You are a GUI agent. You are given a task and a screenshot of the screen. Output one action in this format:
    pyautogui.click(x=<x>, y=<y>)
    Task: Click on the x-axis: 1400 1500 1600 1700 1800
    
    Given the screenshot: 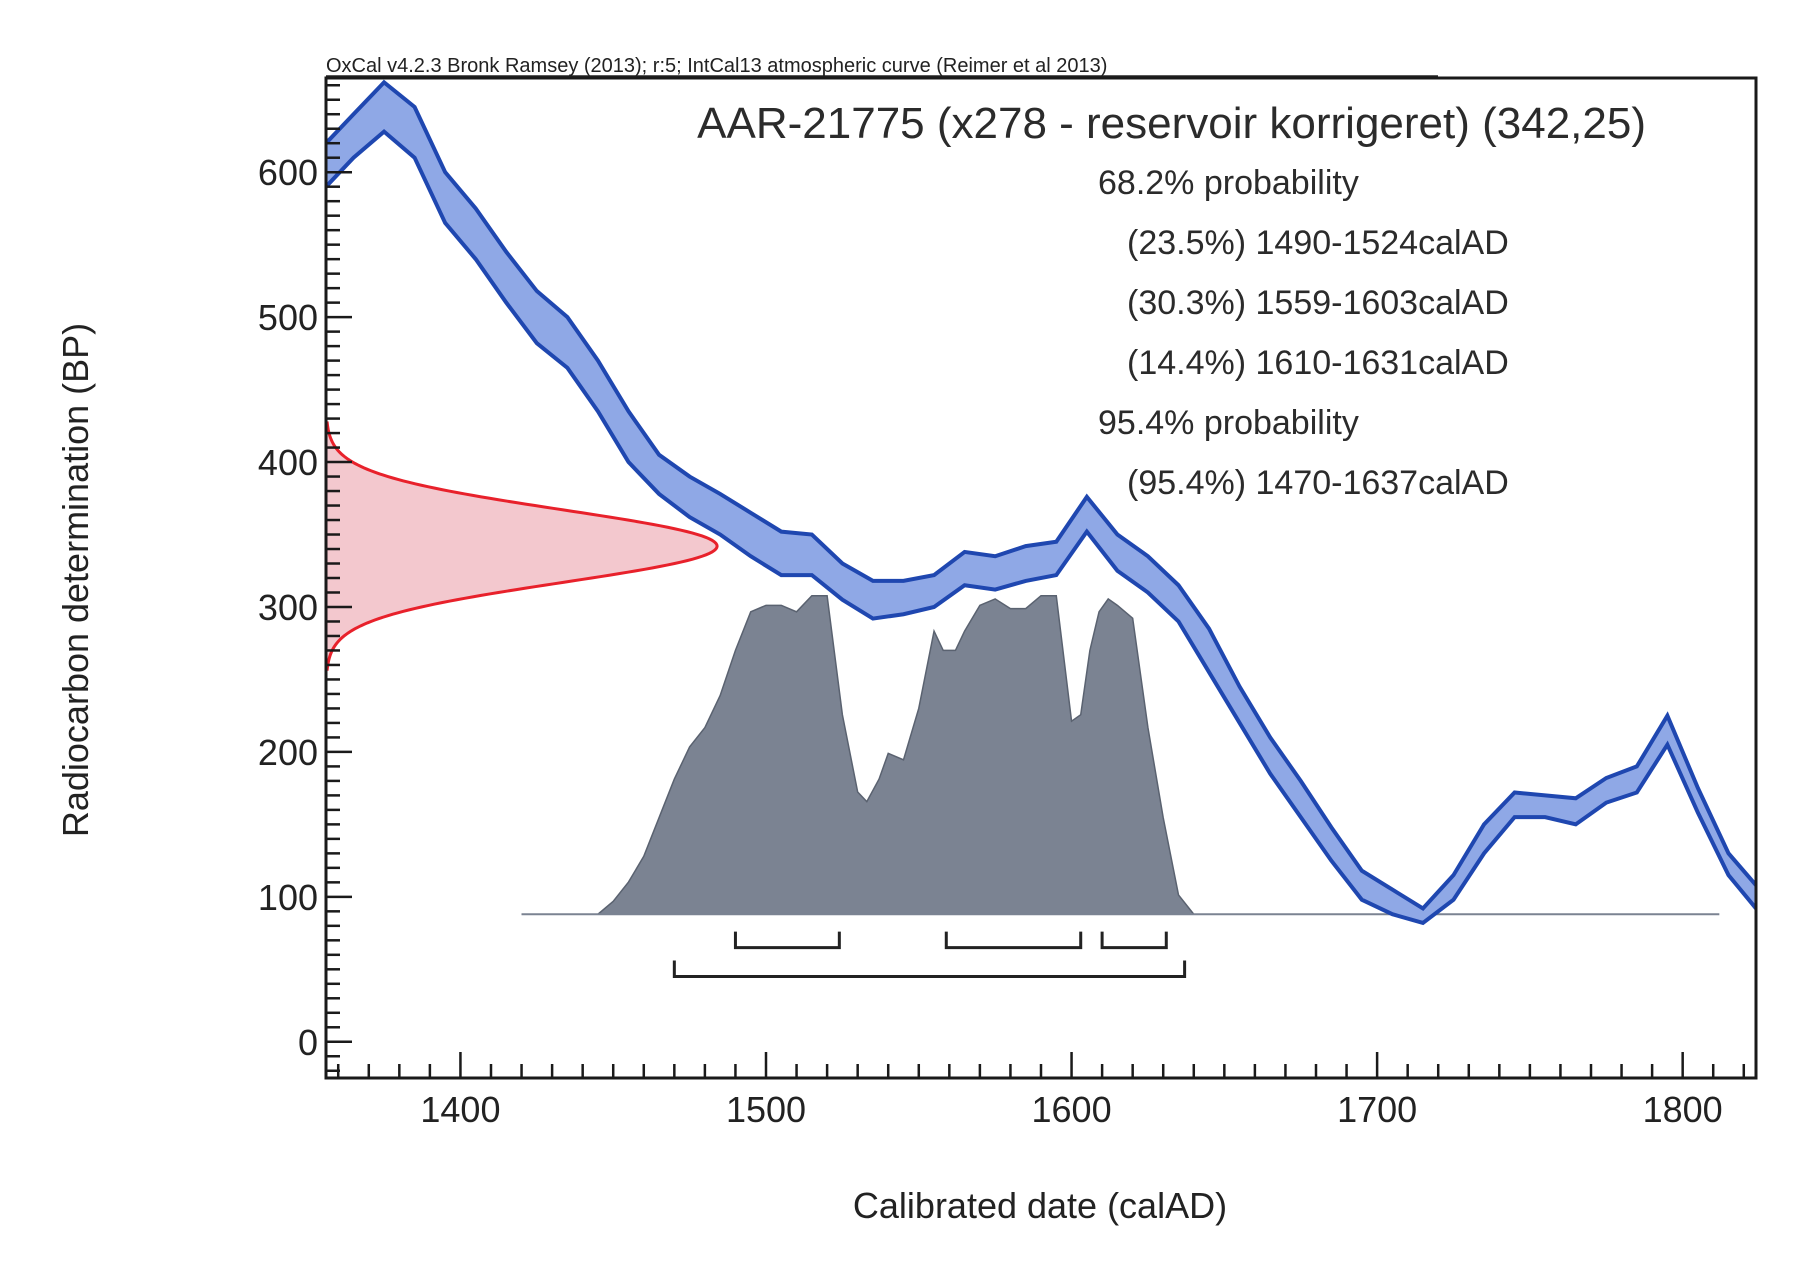 What is the action you would take?
    pyautogui.click(x=1041, y=1091)
    